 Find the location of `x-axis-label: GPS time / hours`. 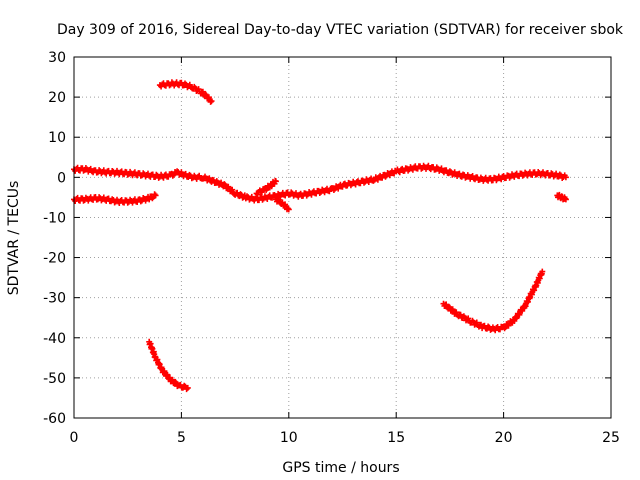

x-axis-label: GPS time / hours is located at coordinates (340, 468).